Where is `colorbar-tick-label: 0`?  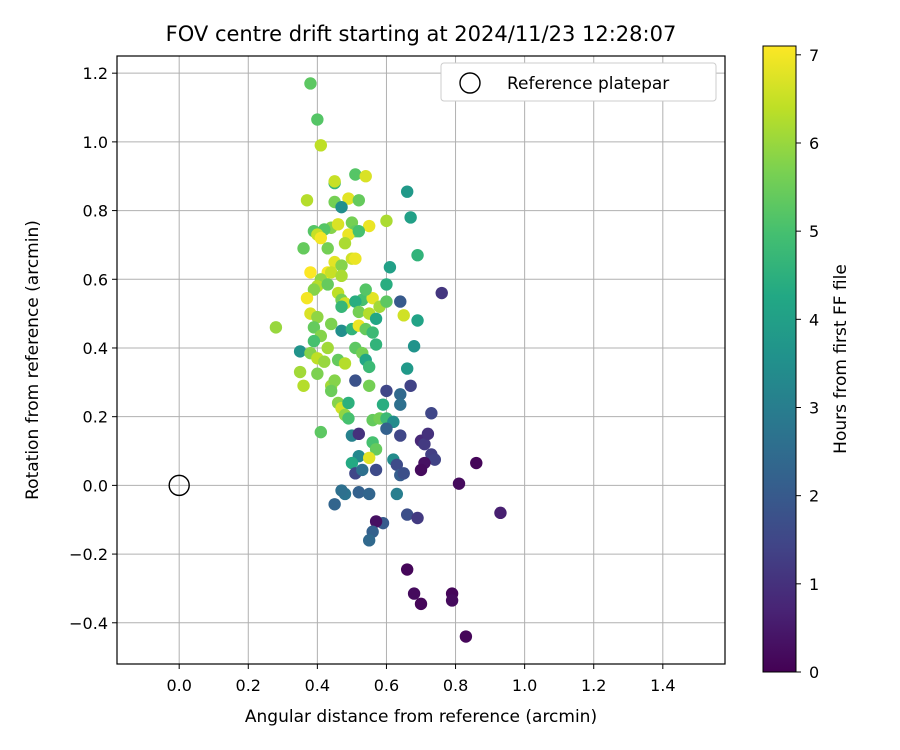 colorbar-tick-label: 0 is located at coordinates (814, 672).